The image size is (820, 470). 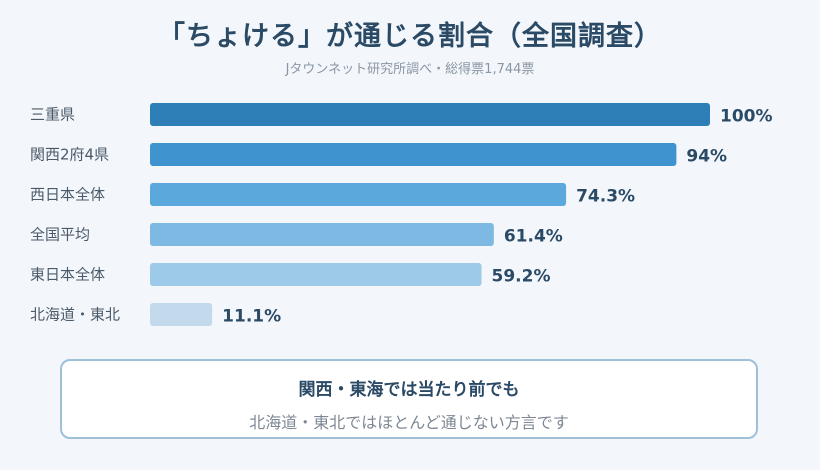 What do you see at coordinates (410, 36) in the screenshot?
I see `chart-title: 「ちょける」が通じる割合（全国調査）` at bounding box center [410, 36].